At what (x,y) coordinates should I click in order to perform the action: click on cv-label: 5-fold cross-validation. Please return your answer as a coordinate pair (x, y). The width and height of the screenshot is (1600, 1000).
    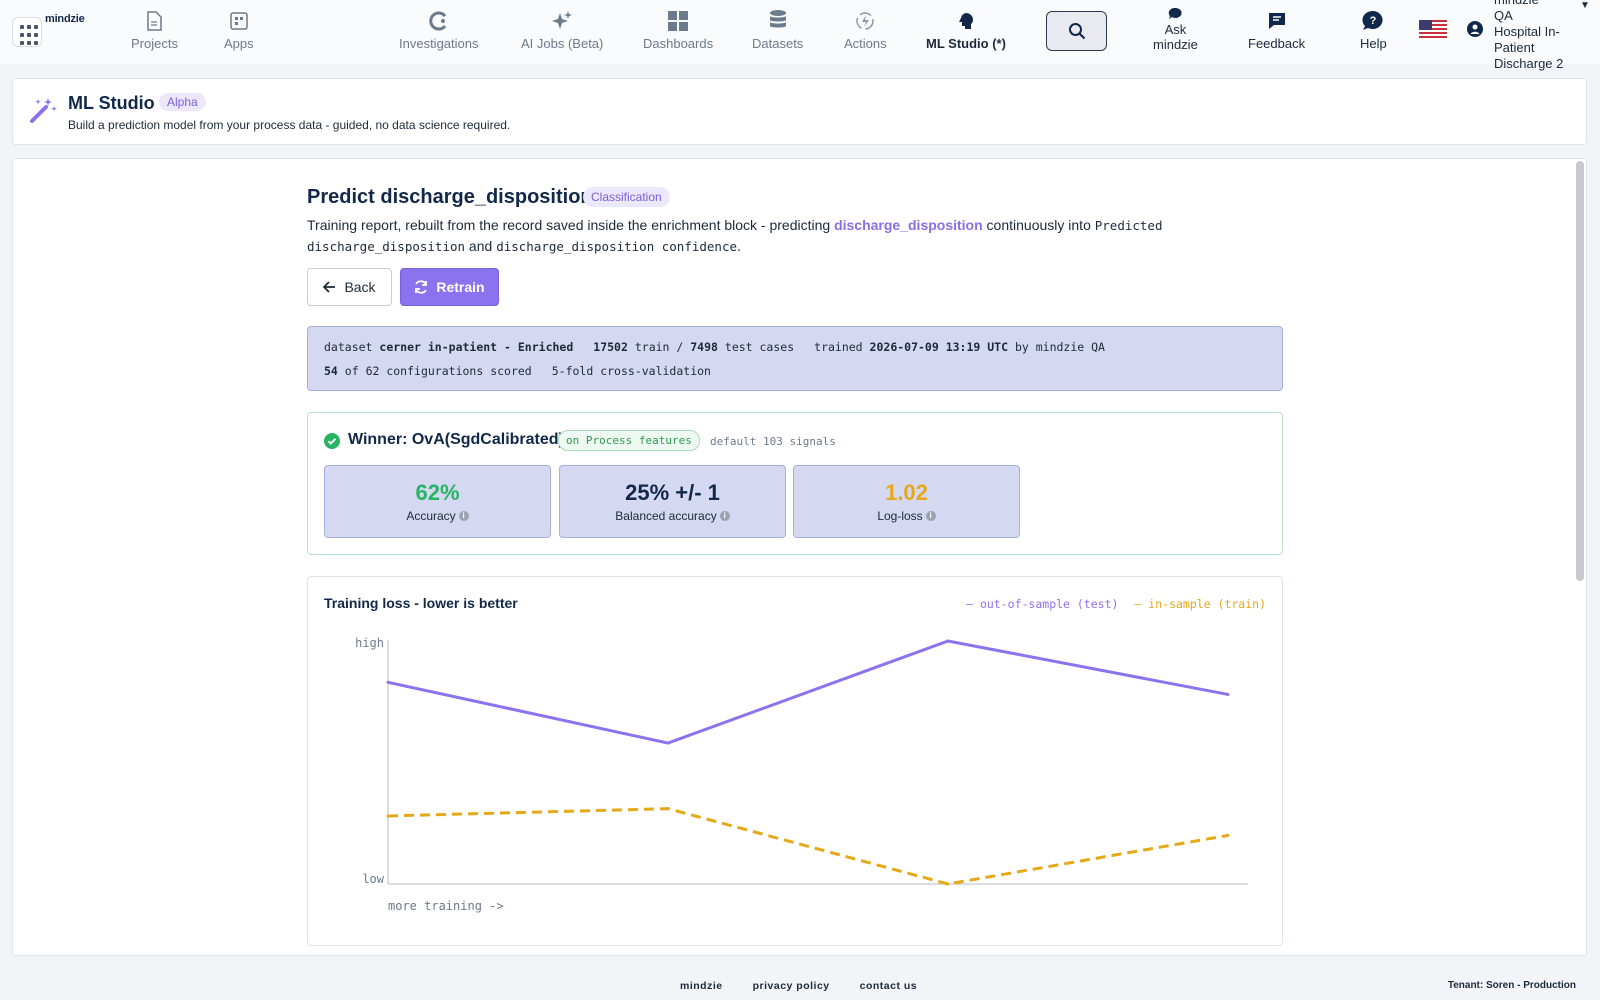
    Looking at the image, I should click on (631, 371).